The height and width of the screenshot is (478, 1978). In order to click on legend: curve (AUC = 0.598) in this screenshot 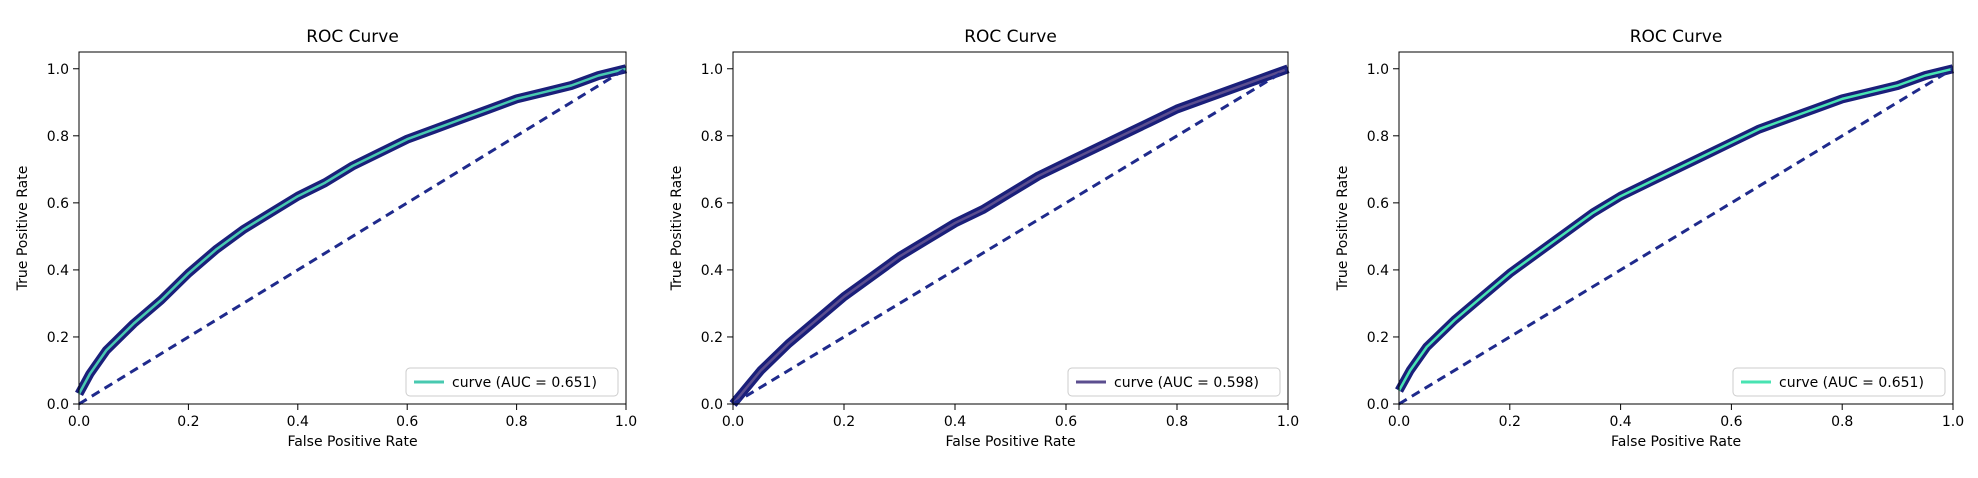, I will do `click(1174, 382)`.